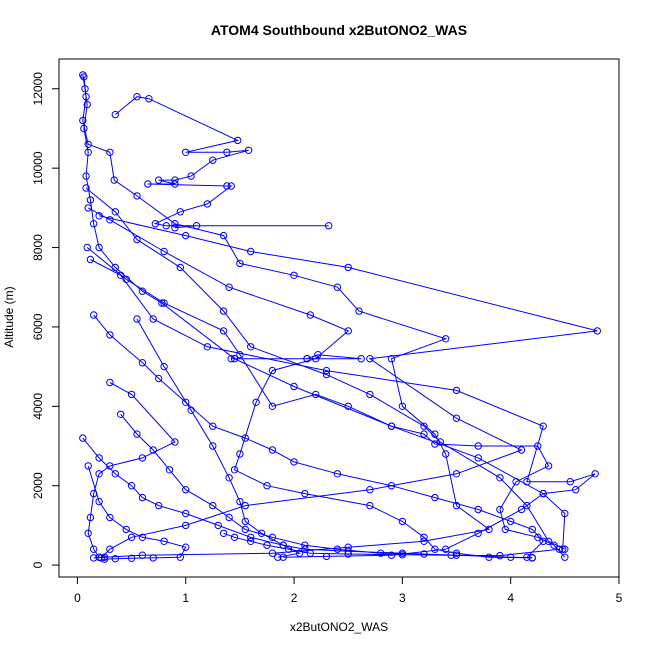  I want to click on y-tick-label: 4000, so click(38, 406).